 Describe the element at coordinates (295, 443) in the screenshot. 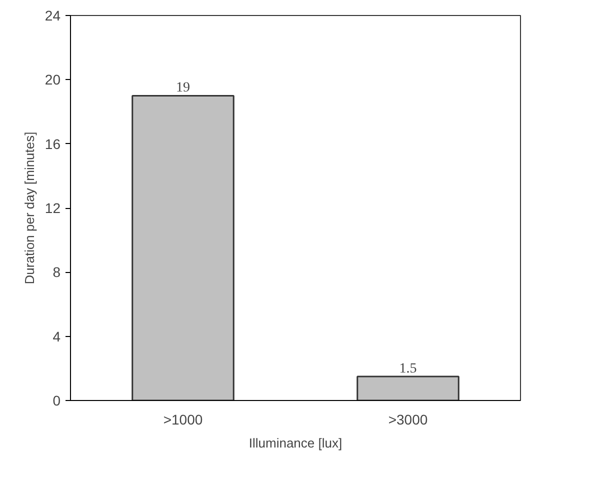

I see `x-axis-title: Illuminance [lux]` at that location.